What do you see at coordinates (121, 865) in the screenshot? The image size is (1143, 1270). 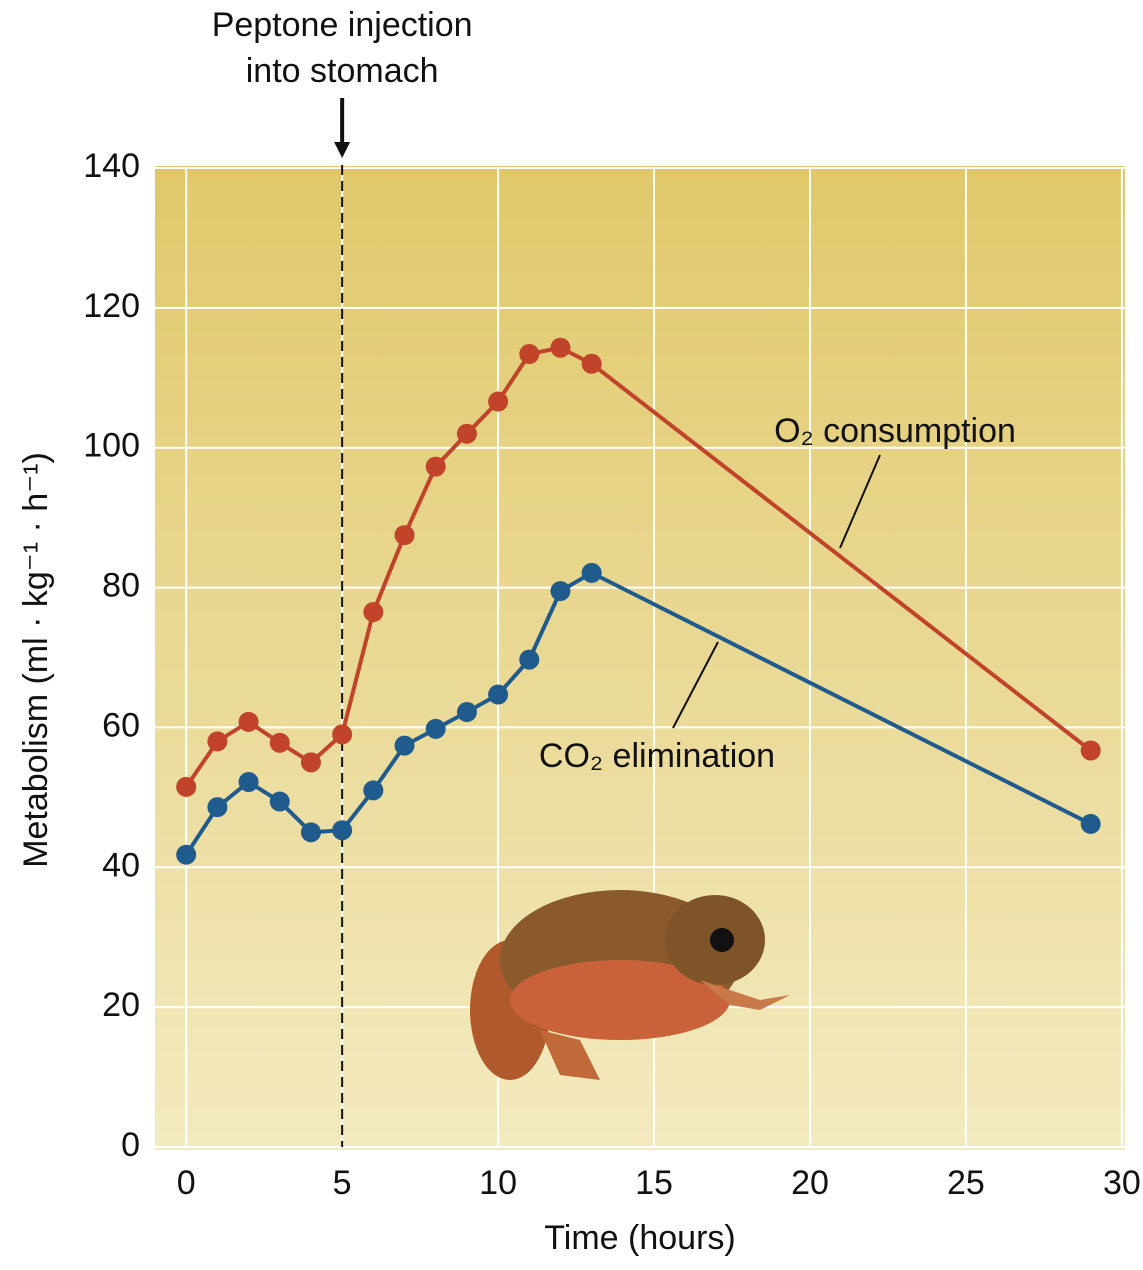 I see `y-tick-label: 40` at bounding box center [121, 865].